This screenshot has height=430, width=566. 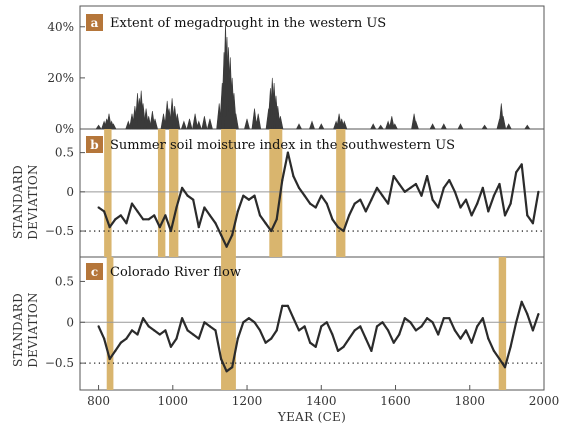 I want to click on panel-c-ytick-label-0: 0.5, so click(x=64, y=281).